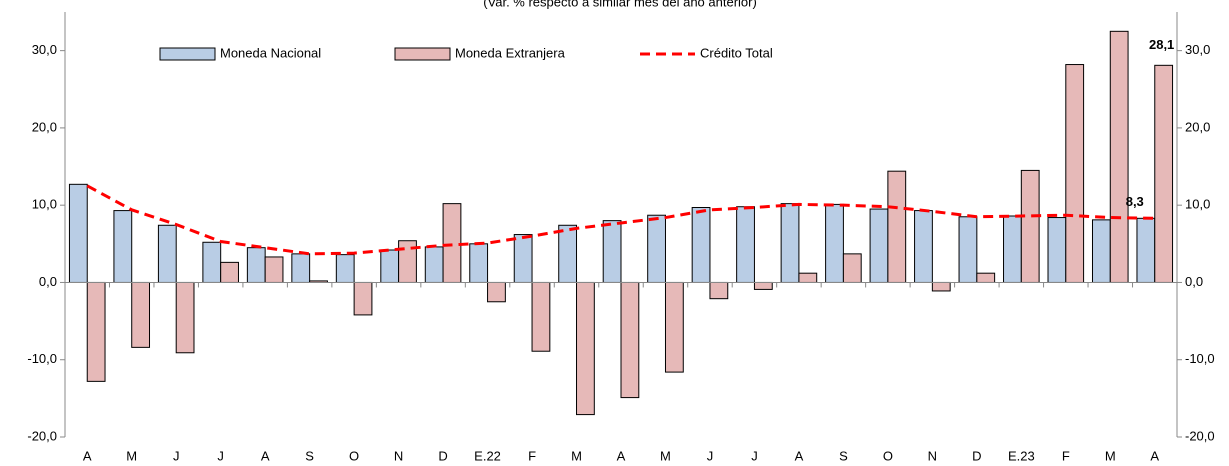 This screenshot has width=1229, height=466. Describe the element at coordinates (44, 49) in the screenshot. I see `y-tick-label: 30,0` at that location.